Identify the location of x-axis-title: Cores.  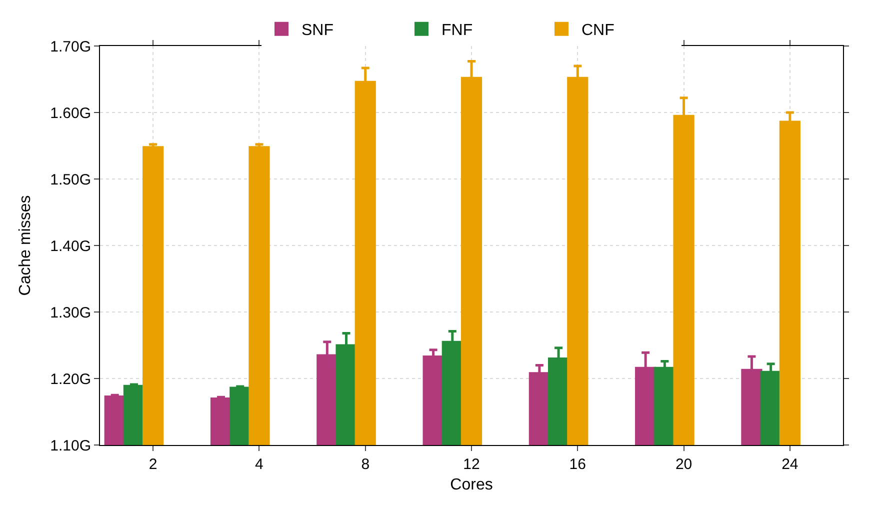
(471, 485).